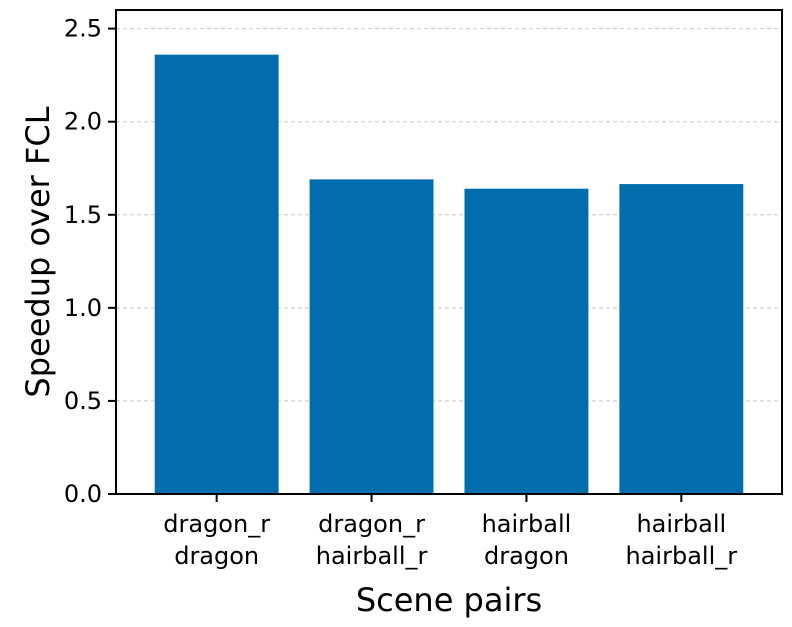 This screenshot has width=792, height=627. I want to click on y-axis-title: Speedup over FCL, so click(38, 251).